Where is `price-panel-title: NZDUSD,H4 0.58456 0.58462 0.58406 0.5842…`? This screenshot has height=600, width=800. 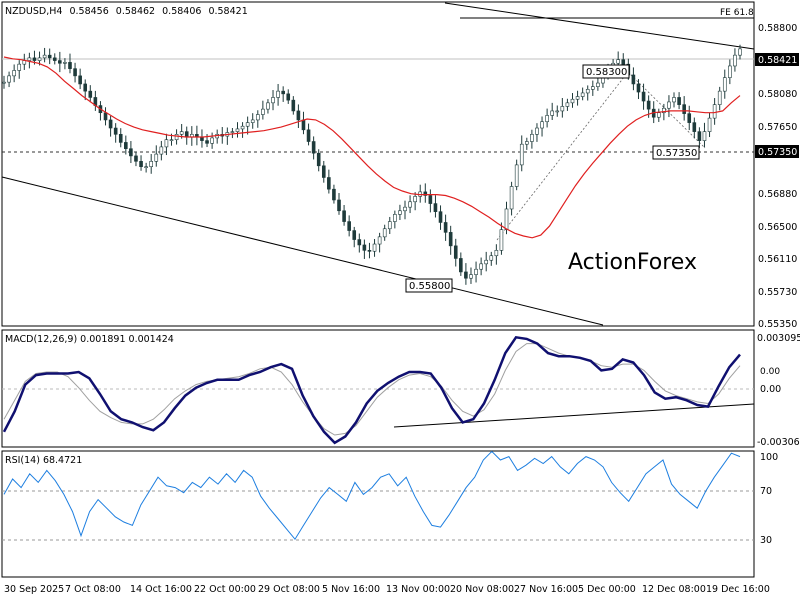
price-panel-title: NZDUSD,H4 0.58456 0.58462 0.58406 0.5842… is located at coordinates (126, 11).